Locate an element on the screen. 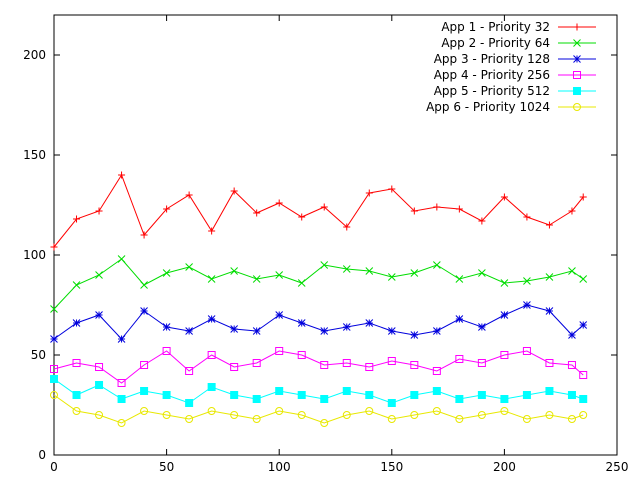 The image size is (640, 480). y-tick-label: 200 is located at coordinates (34, 55).